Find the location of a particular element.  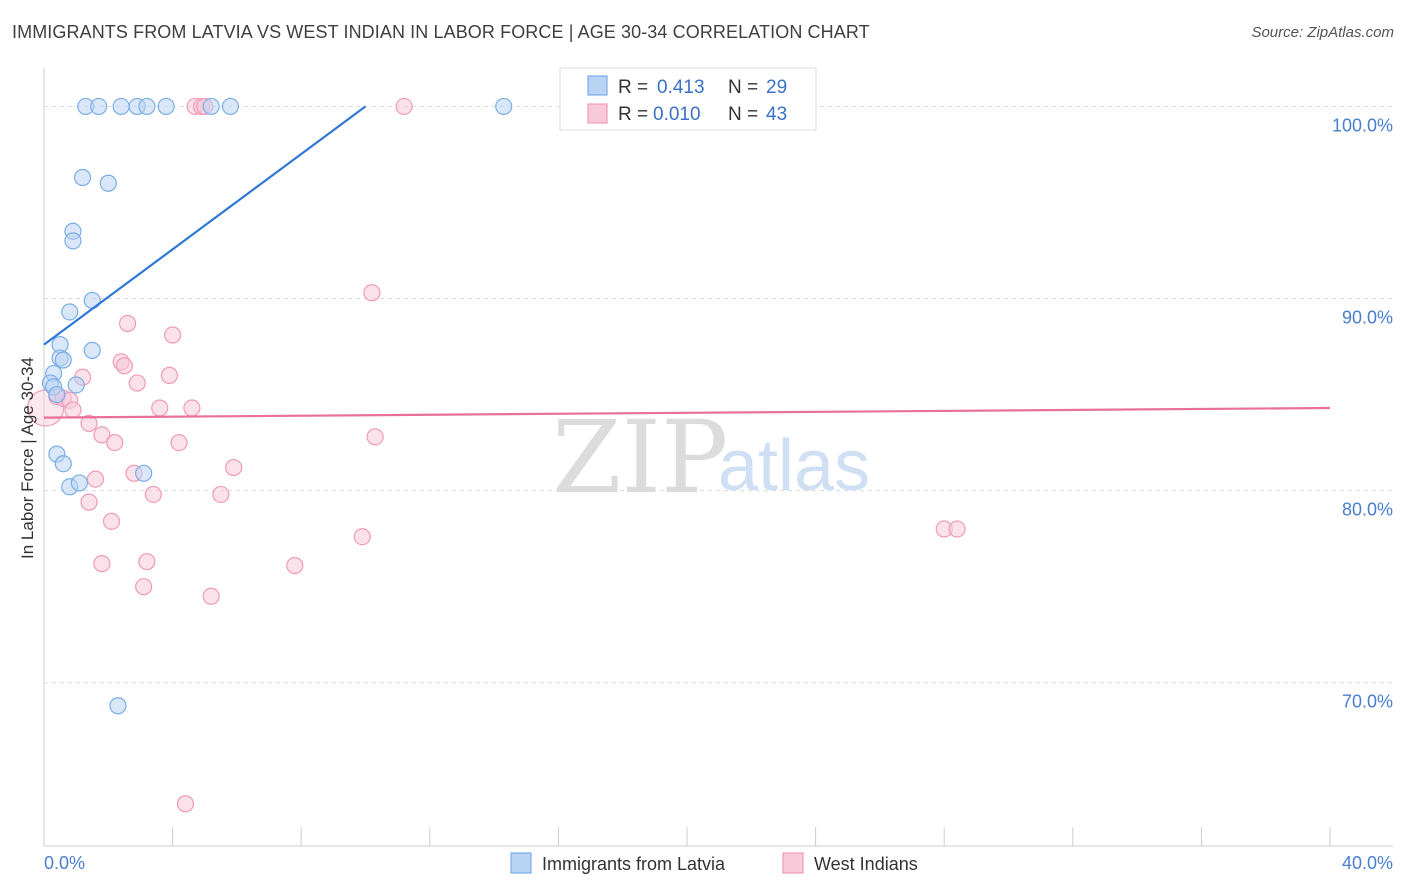

bottom-legend-swatch-west-indians is located at coordinates (793, 863).